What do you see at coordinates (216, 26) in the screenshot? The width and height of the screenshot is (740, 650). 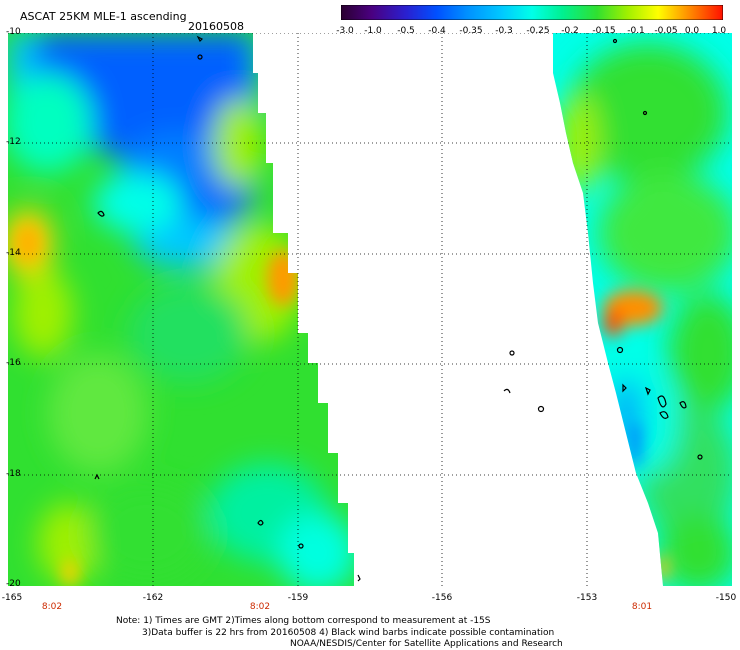 I see `product-date: 20160508` at bounding box center [216, 26].